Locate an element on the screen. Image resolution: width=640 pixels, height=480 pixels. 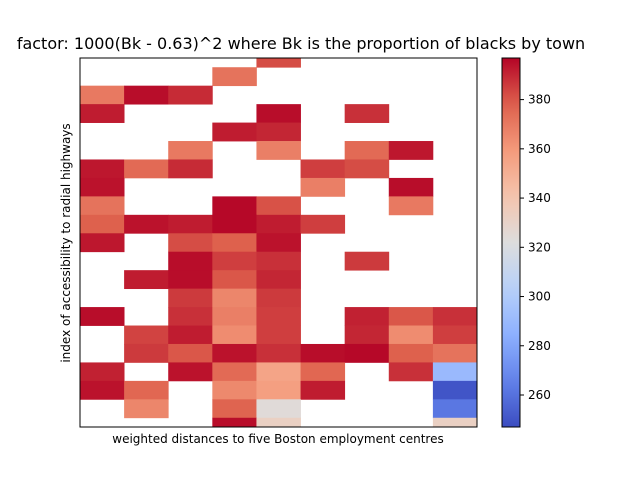
colorbar-tick-label: 340 is located at coordinates (539, 198).